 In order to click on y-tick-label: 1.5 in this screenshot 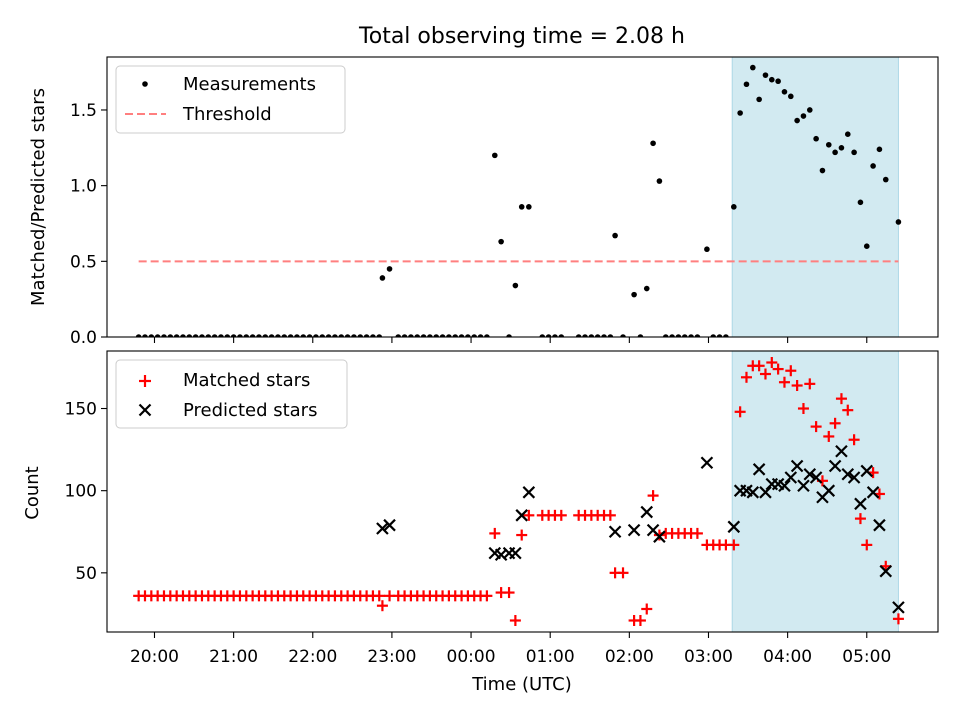, I will do `click(83, 111)`.